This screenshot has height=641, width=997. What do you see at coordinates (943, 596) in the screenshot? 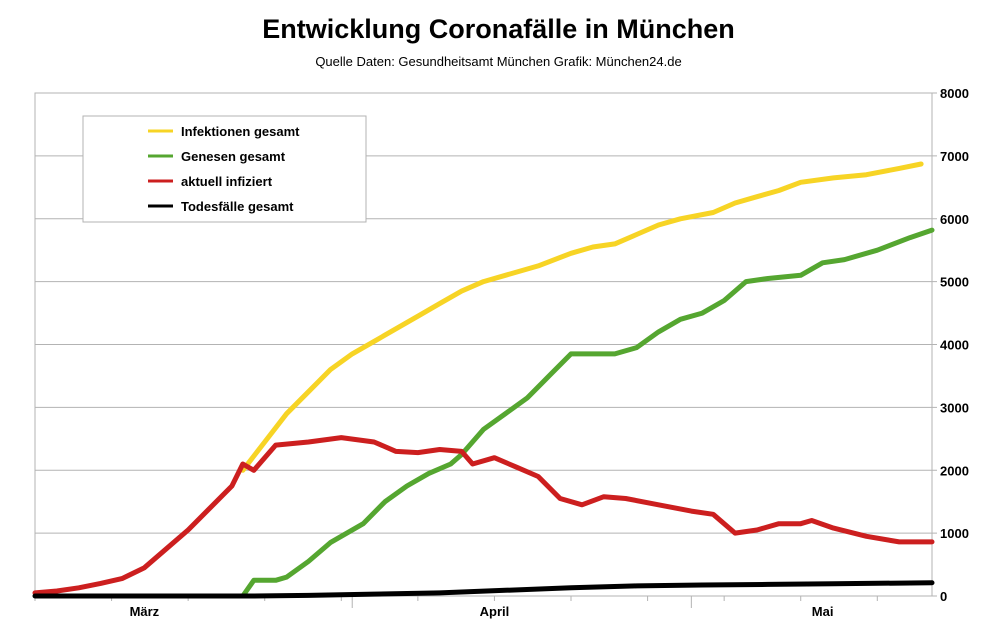
I see `y-tick-label: 0` at bounding box center [943, 596].